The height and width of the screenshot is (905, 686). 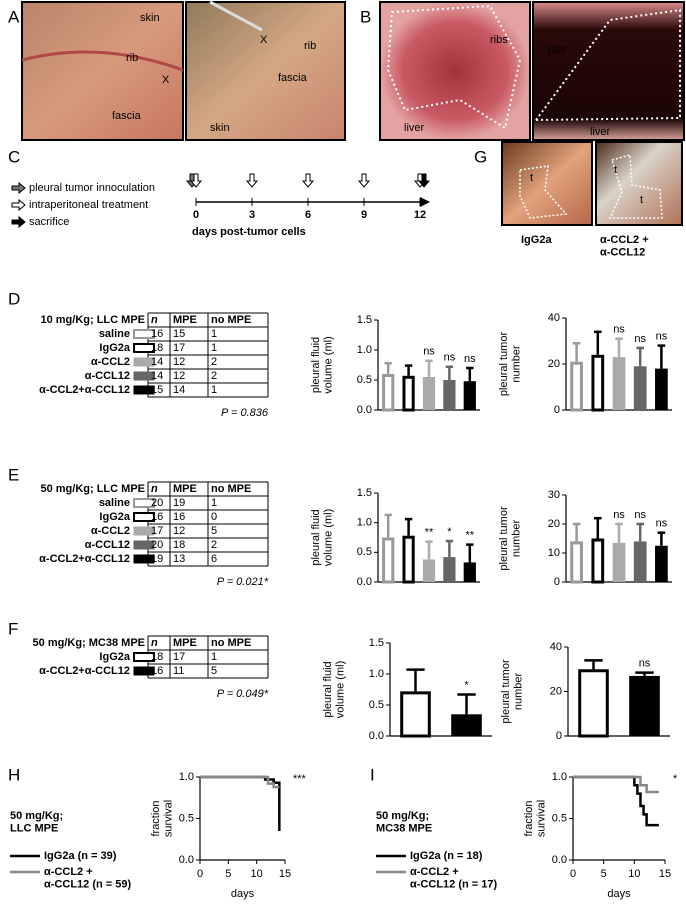 I want to click on table-cell: 6, so click(x=214, y=559).